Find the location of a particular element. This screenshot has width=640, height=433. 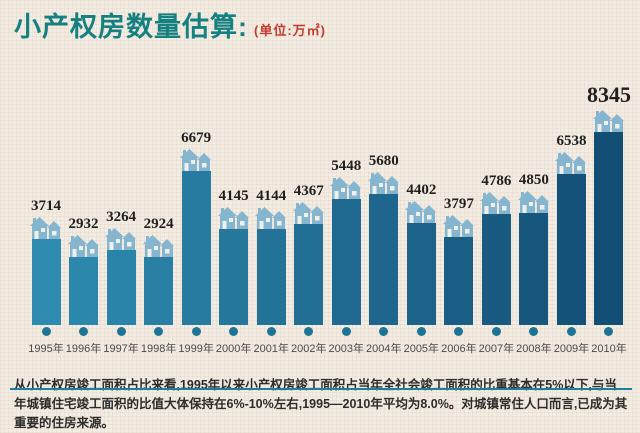

year-label: 2001年 is located at coordinates (271, 349).